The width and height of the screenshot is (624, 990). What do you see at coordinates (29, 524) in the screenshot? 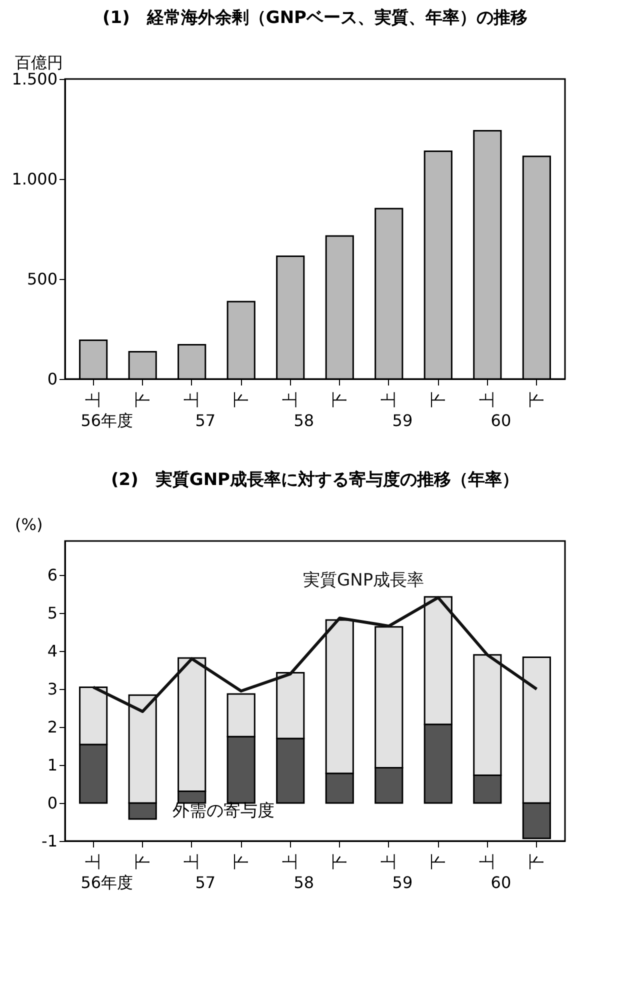
I see `y-axis-title: (%)` at bounding box center [29, 524].